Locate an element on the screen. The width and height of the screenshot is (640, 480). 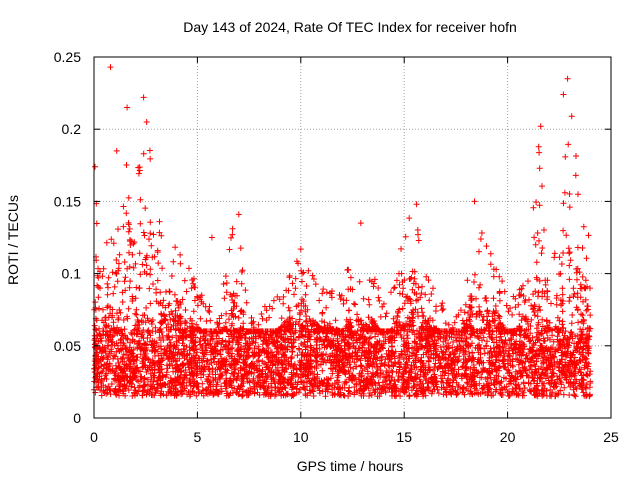
y-tick-label: 0.25 is located at coordinates (67, 57).